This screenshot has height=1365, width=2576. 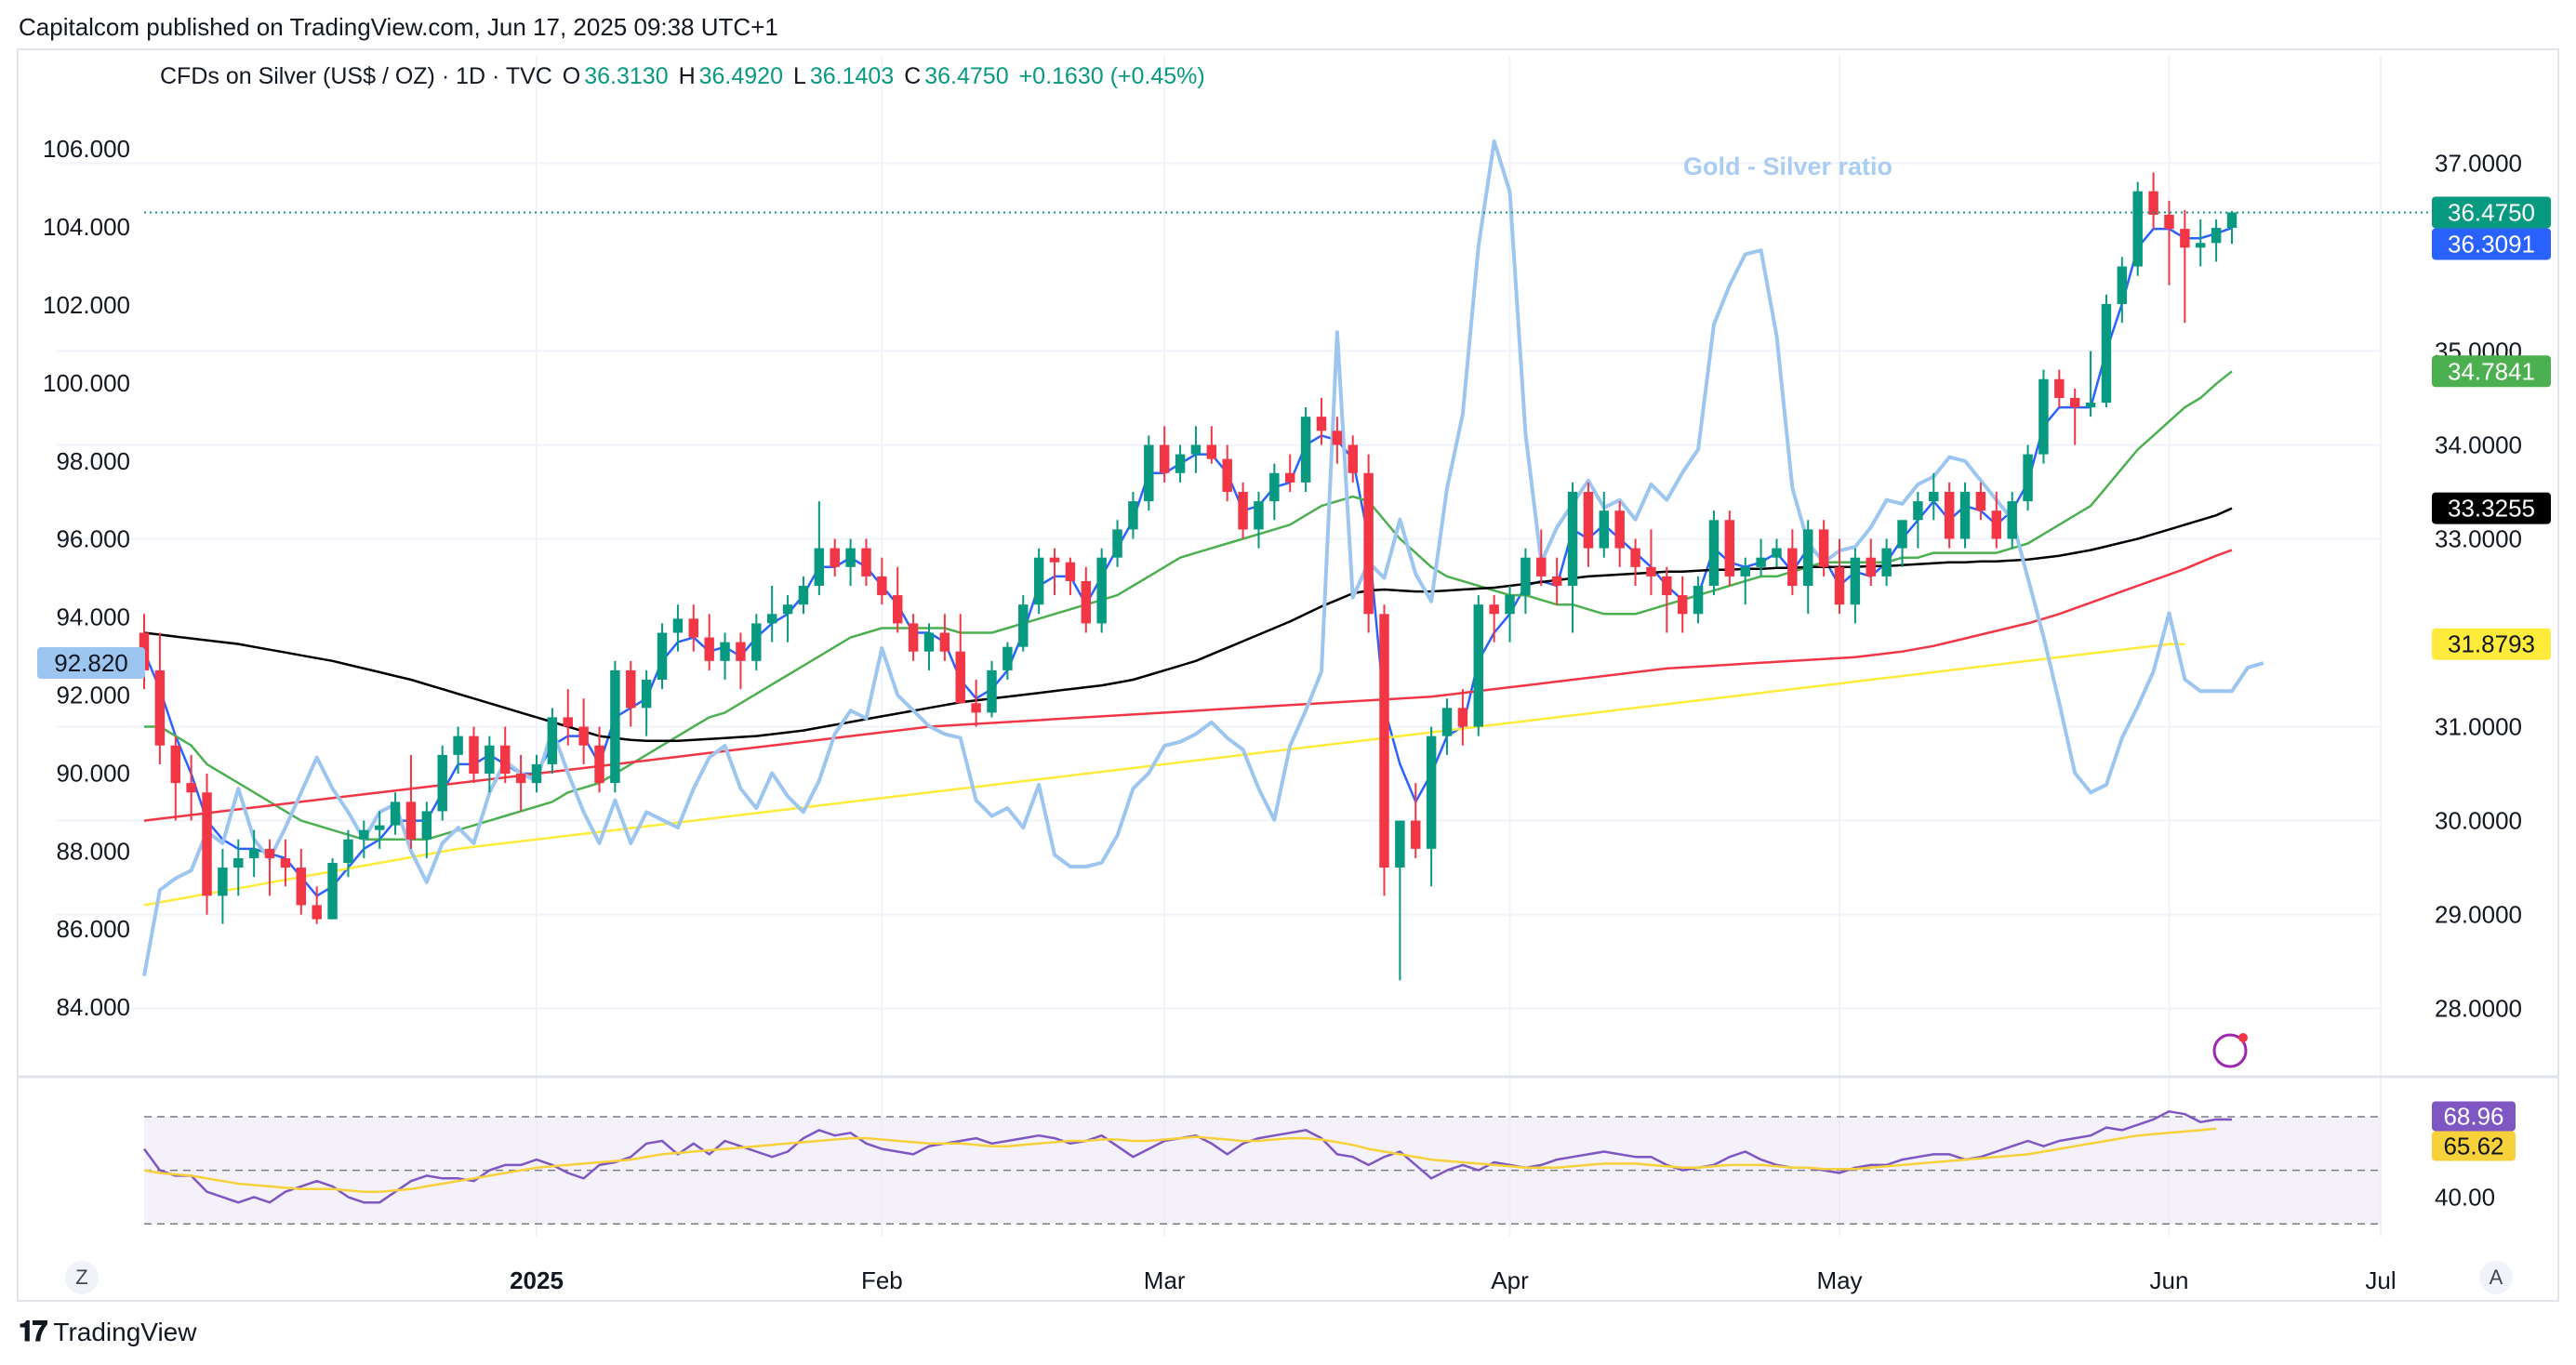 What do you see at coordinates (82, 1277) in the screenshot?
I see `scroll-start-button: Z` at bounding box center [82, 1277].